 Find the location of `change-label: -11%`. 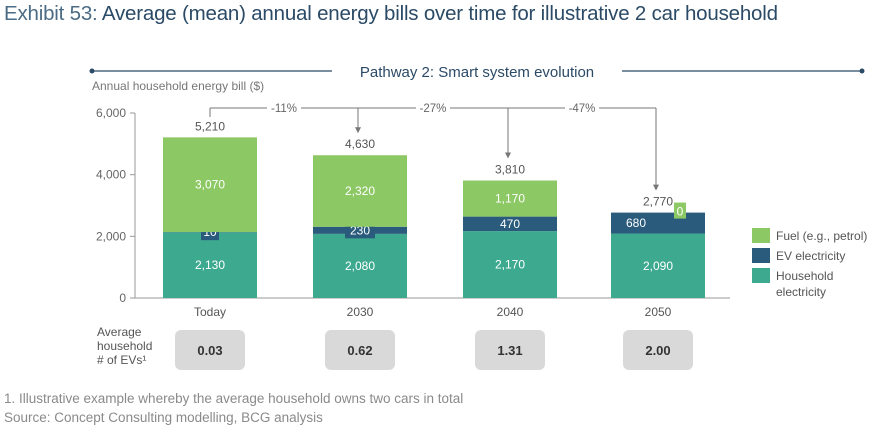

change-label: -11% is located at coordinates (284, 109).